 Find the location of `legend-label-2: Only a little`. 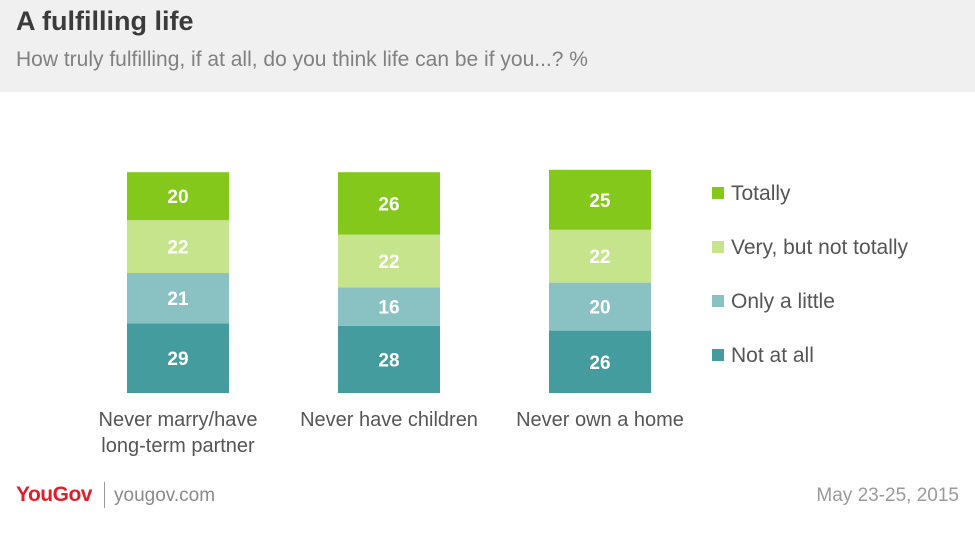

legend-label-2: Only a little is located at coordinates (783, 301).